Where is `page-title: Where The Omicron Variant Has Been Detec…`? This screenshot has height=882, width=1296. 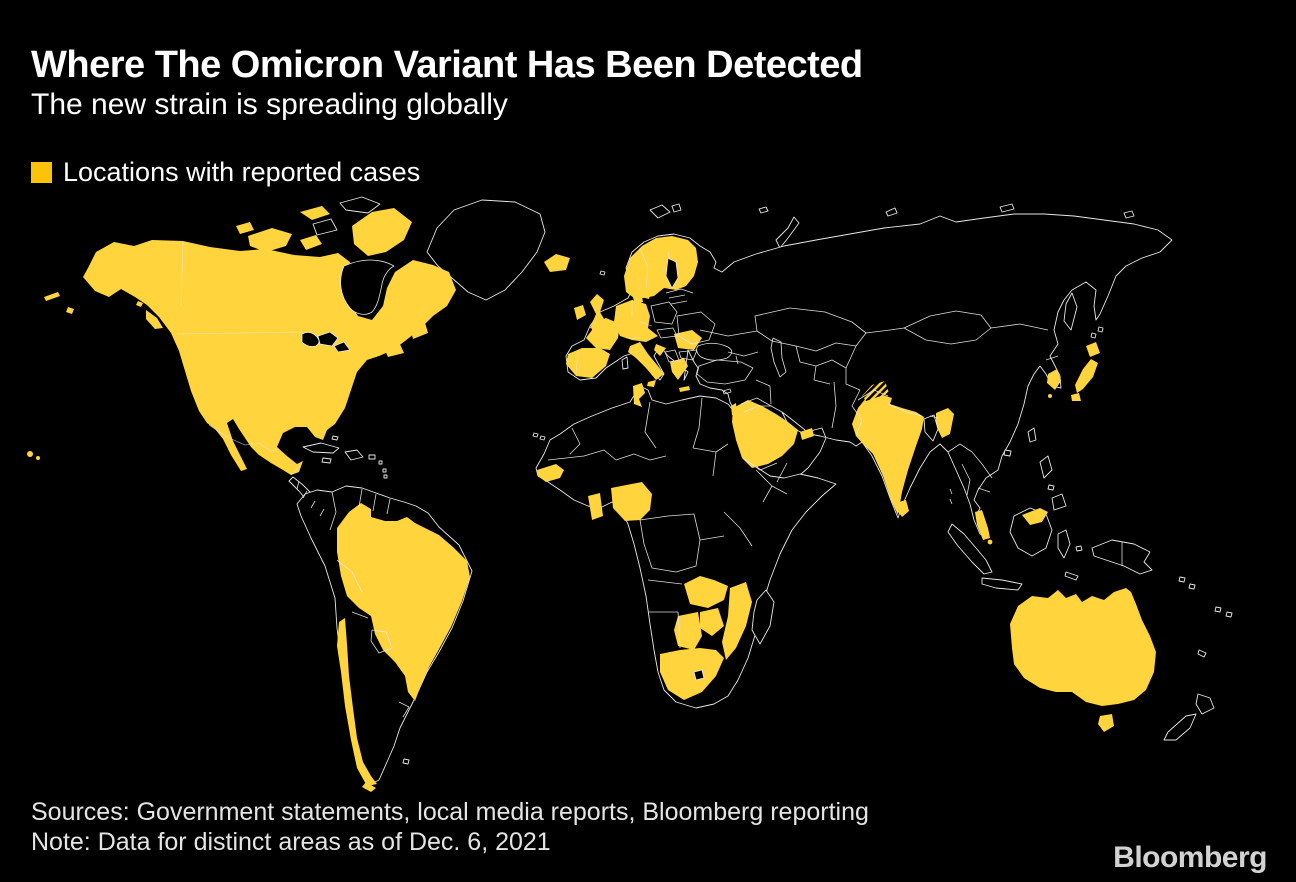 page-title: Where The Omicron Variant Has Been Detec… is located at coordinates (447, 65).